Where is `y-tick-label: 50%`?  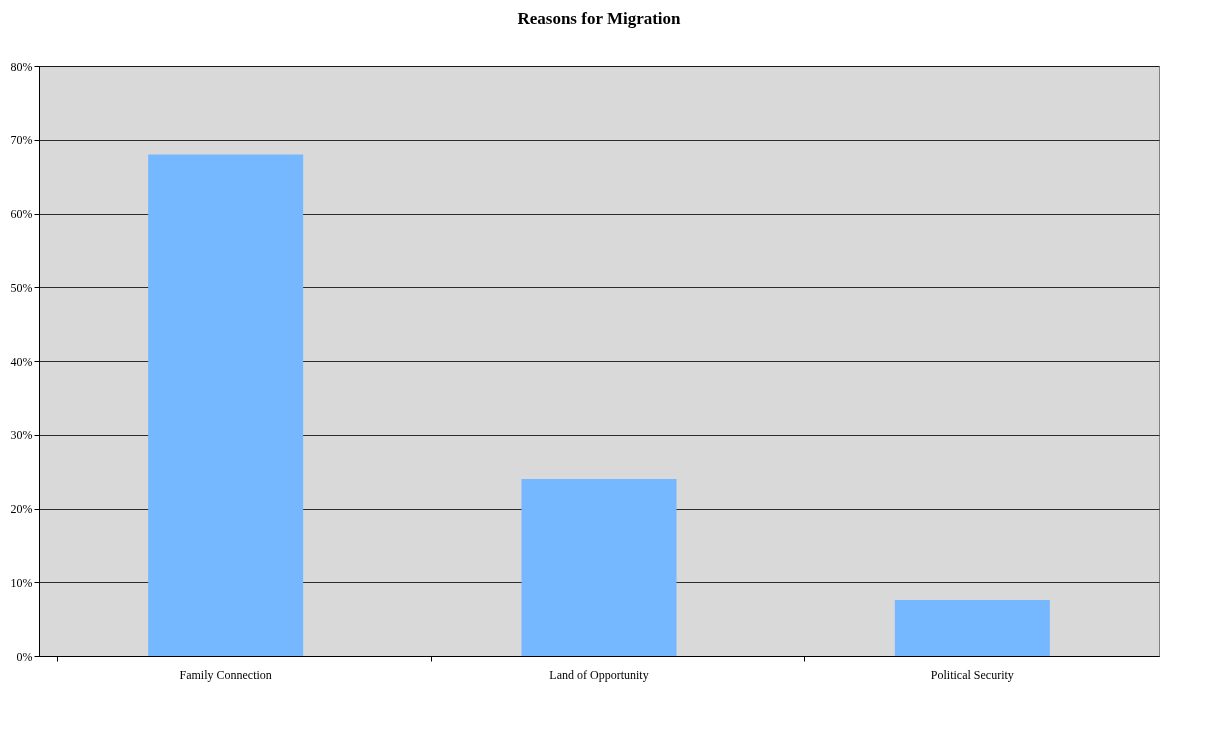
y-tick-label: 50% is located at coordinates (21, 287).